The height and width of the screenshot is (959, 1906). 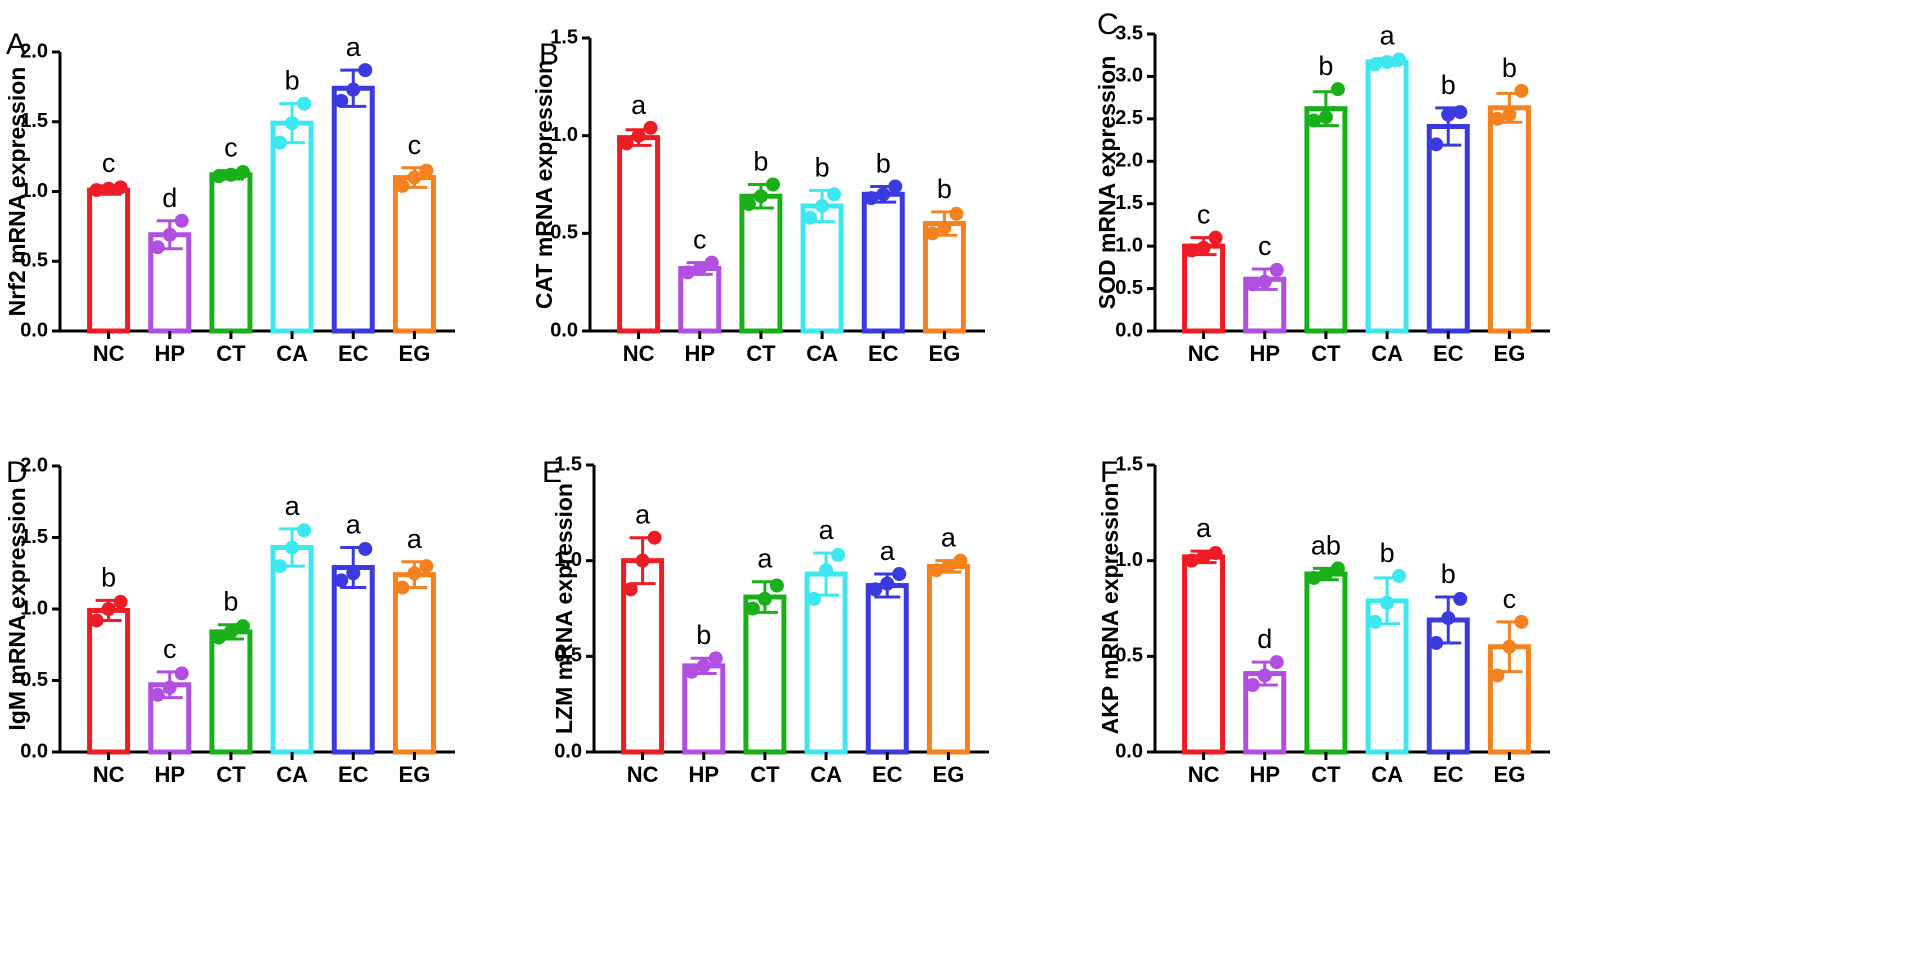 I want to click on bar-EC, so click(x=887, y=669).